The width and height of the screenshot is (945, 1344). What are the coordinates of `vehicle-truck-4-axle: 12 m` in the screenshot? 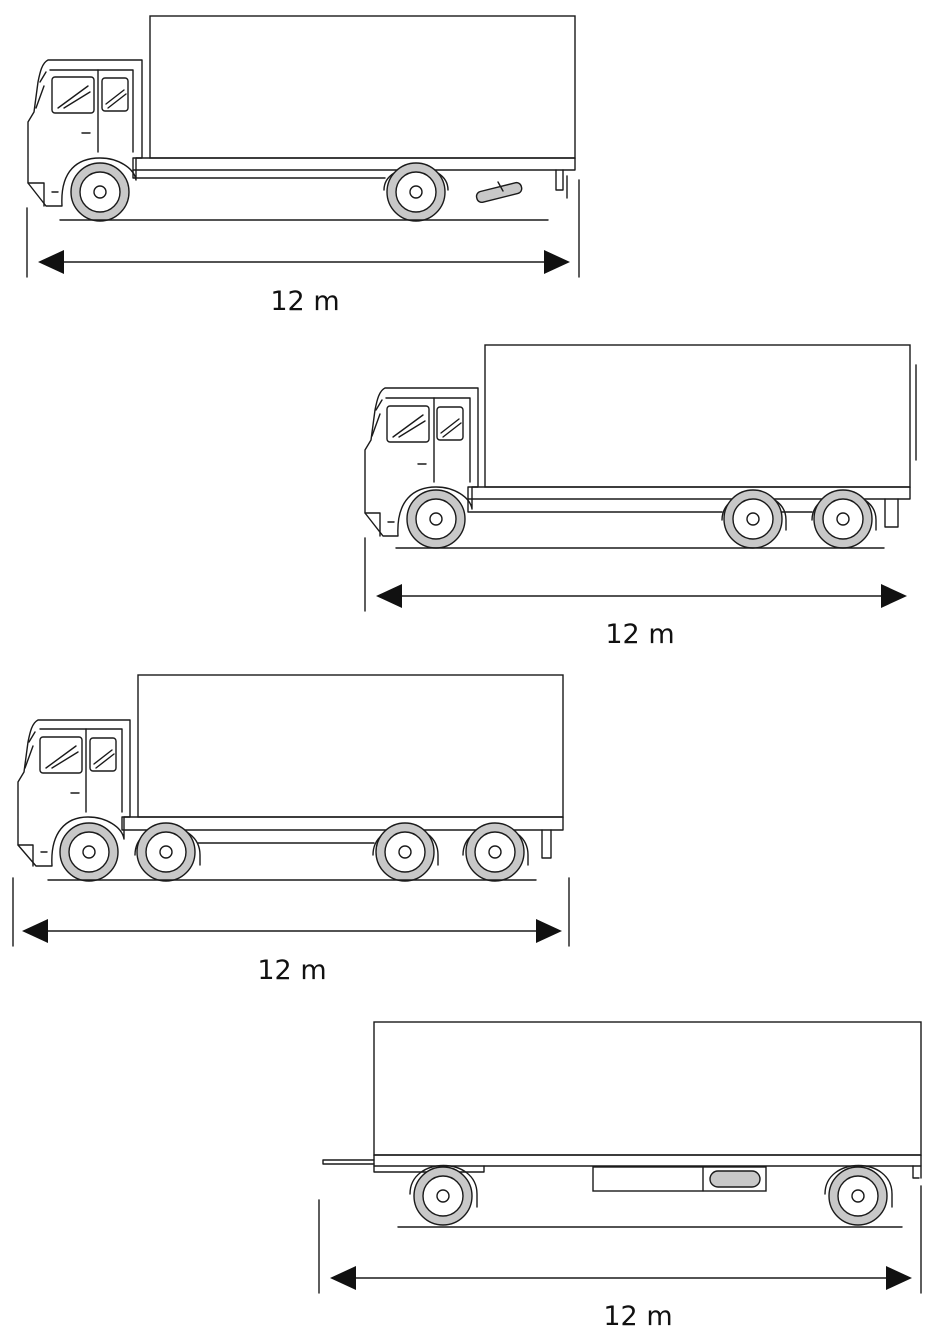 It's located at (291, 830).